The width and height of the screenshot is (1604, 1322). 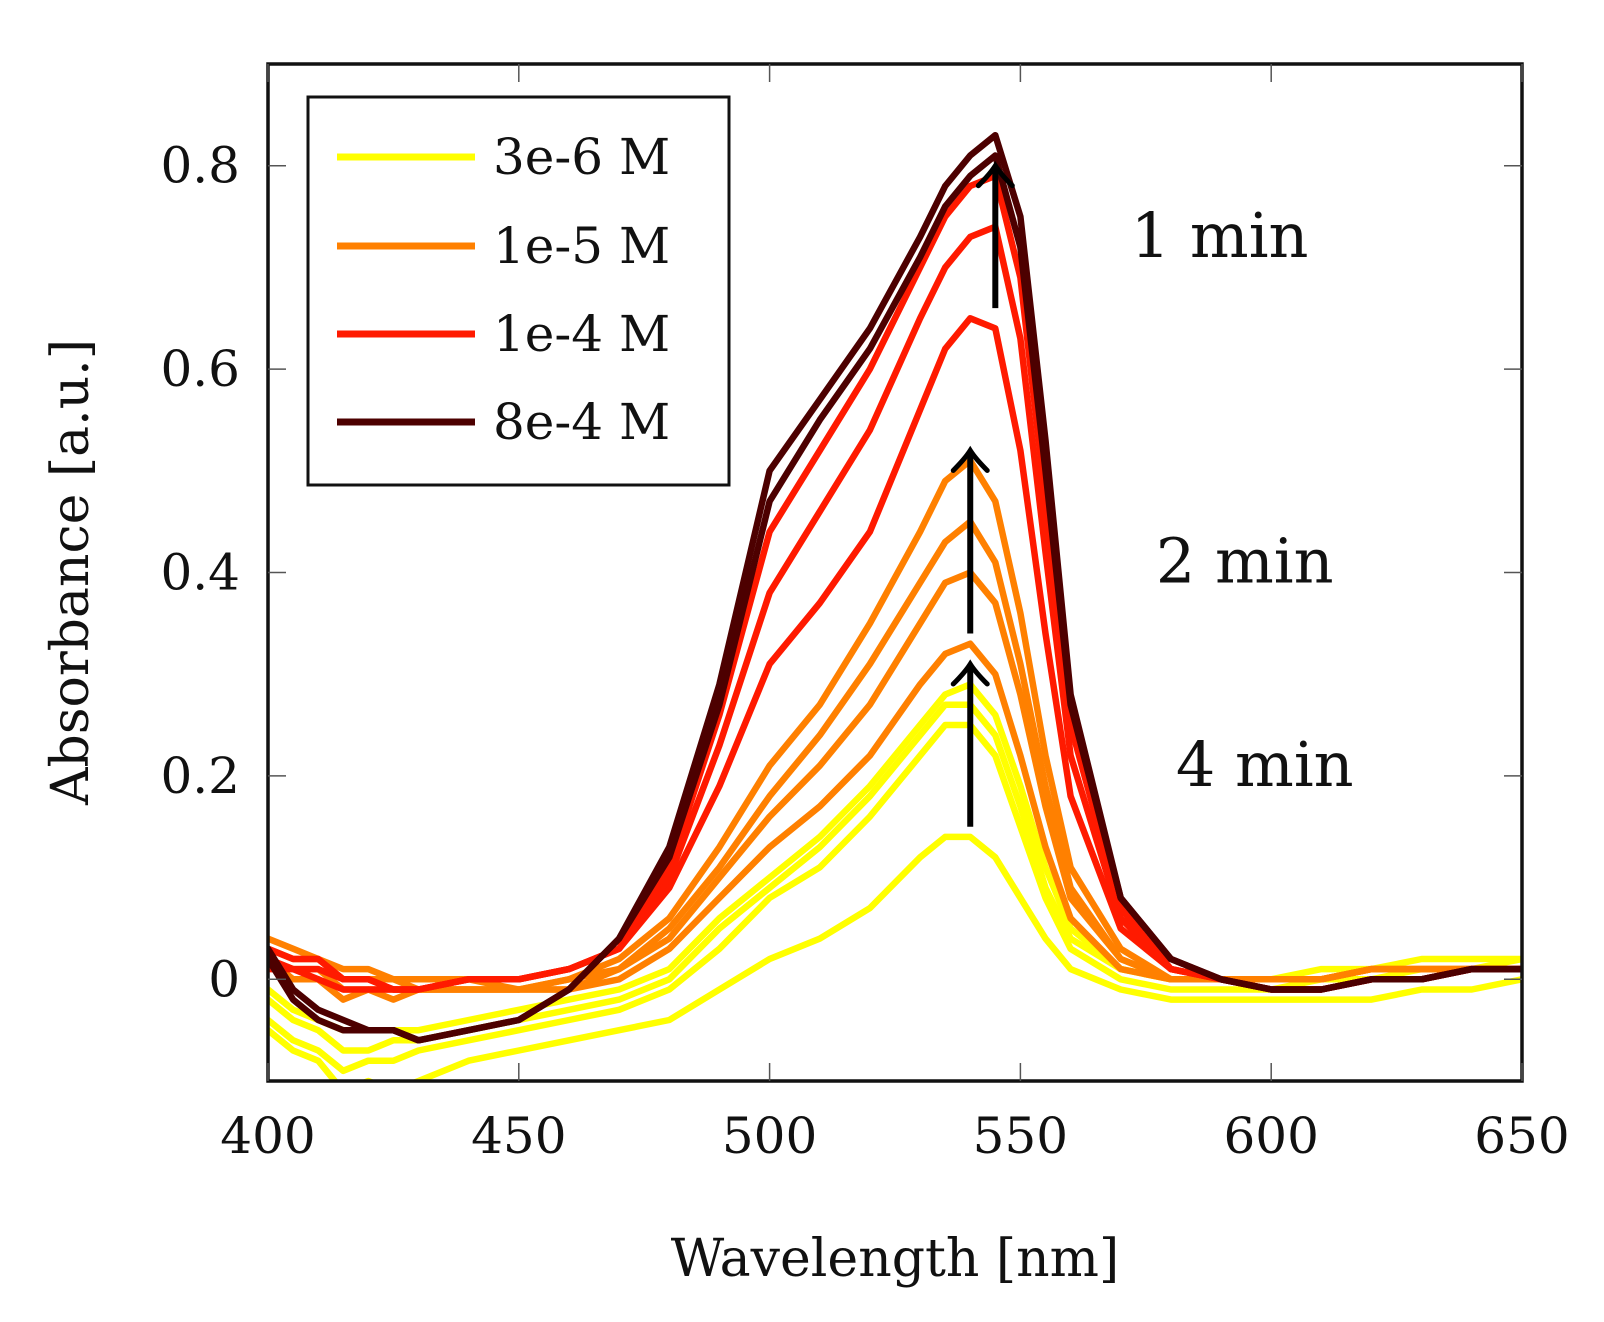 I want to click on annotation-label-1: 2 min, so click(x=1245, y=561).